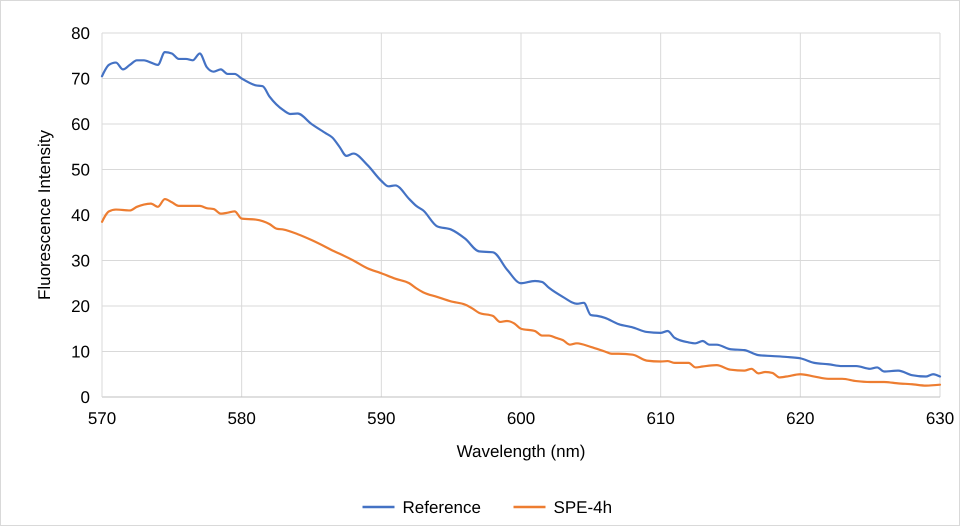 The image size is (960, 526). Describe the element at coordinates (441, 507) in the screenshot. I see `legend-label: Reference` at that location.